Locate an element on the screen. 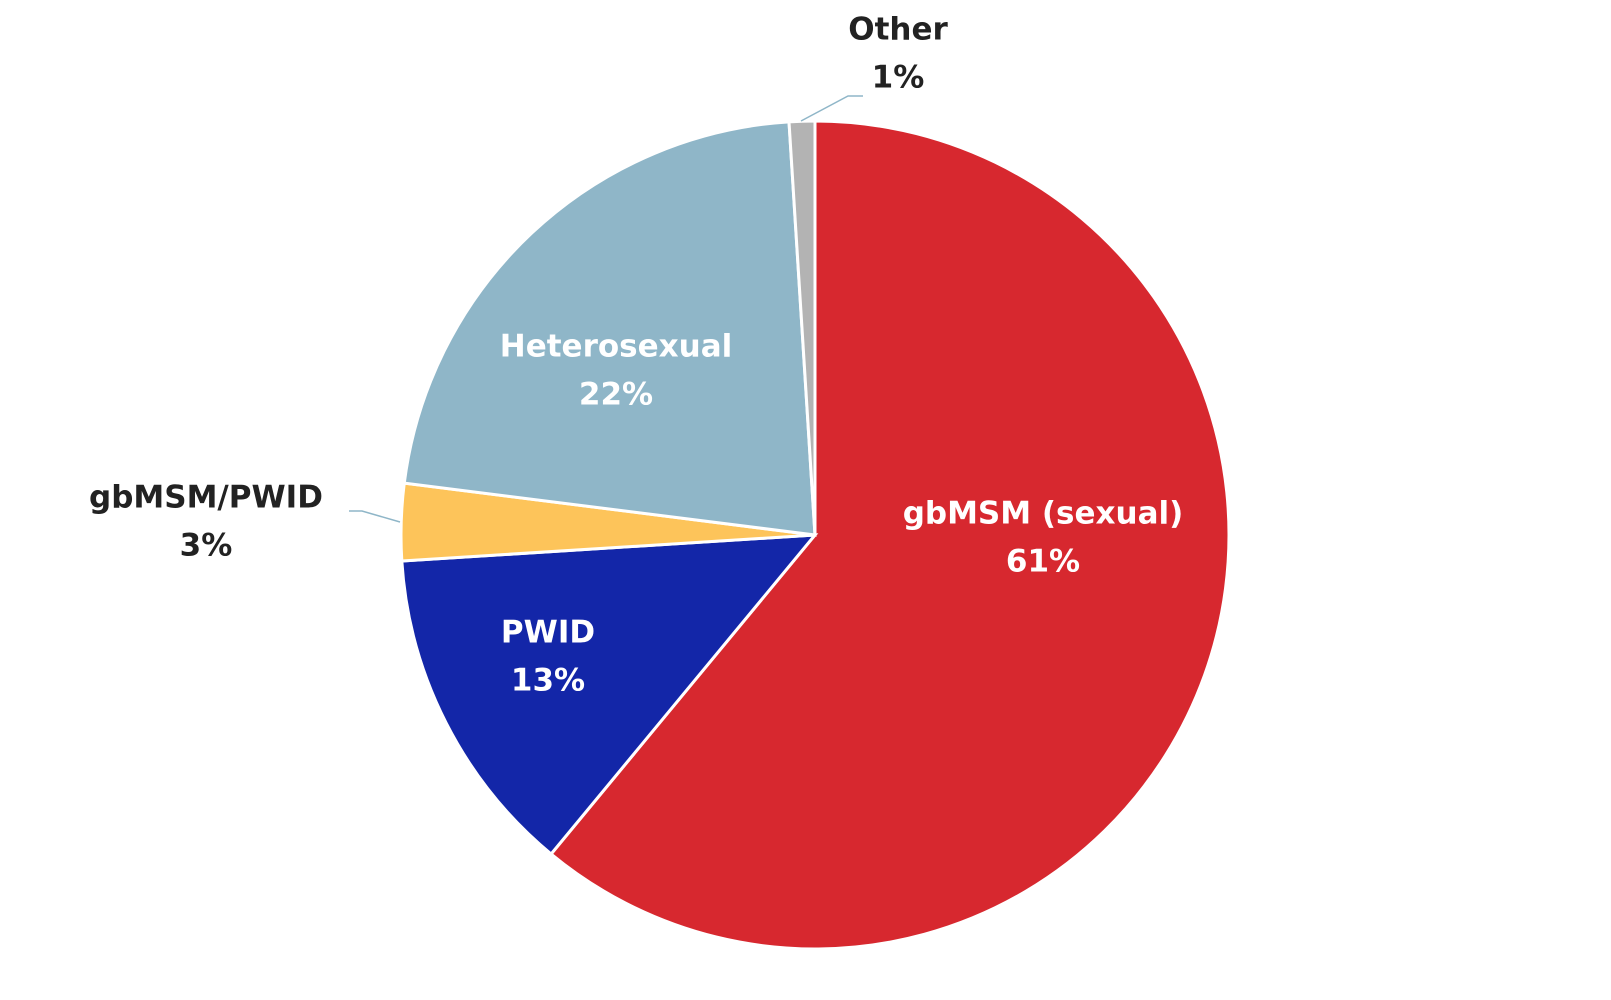 The height and width of the screenshot is (1000, 1611). value-label: 13% is located at coordinates (548, 681).